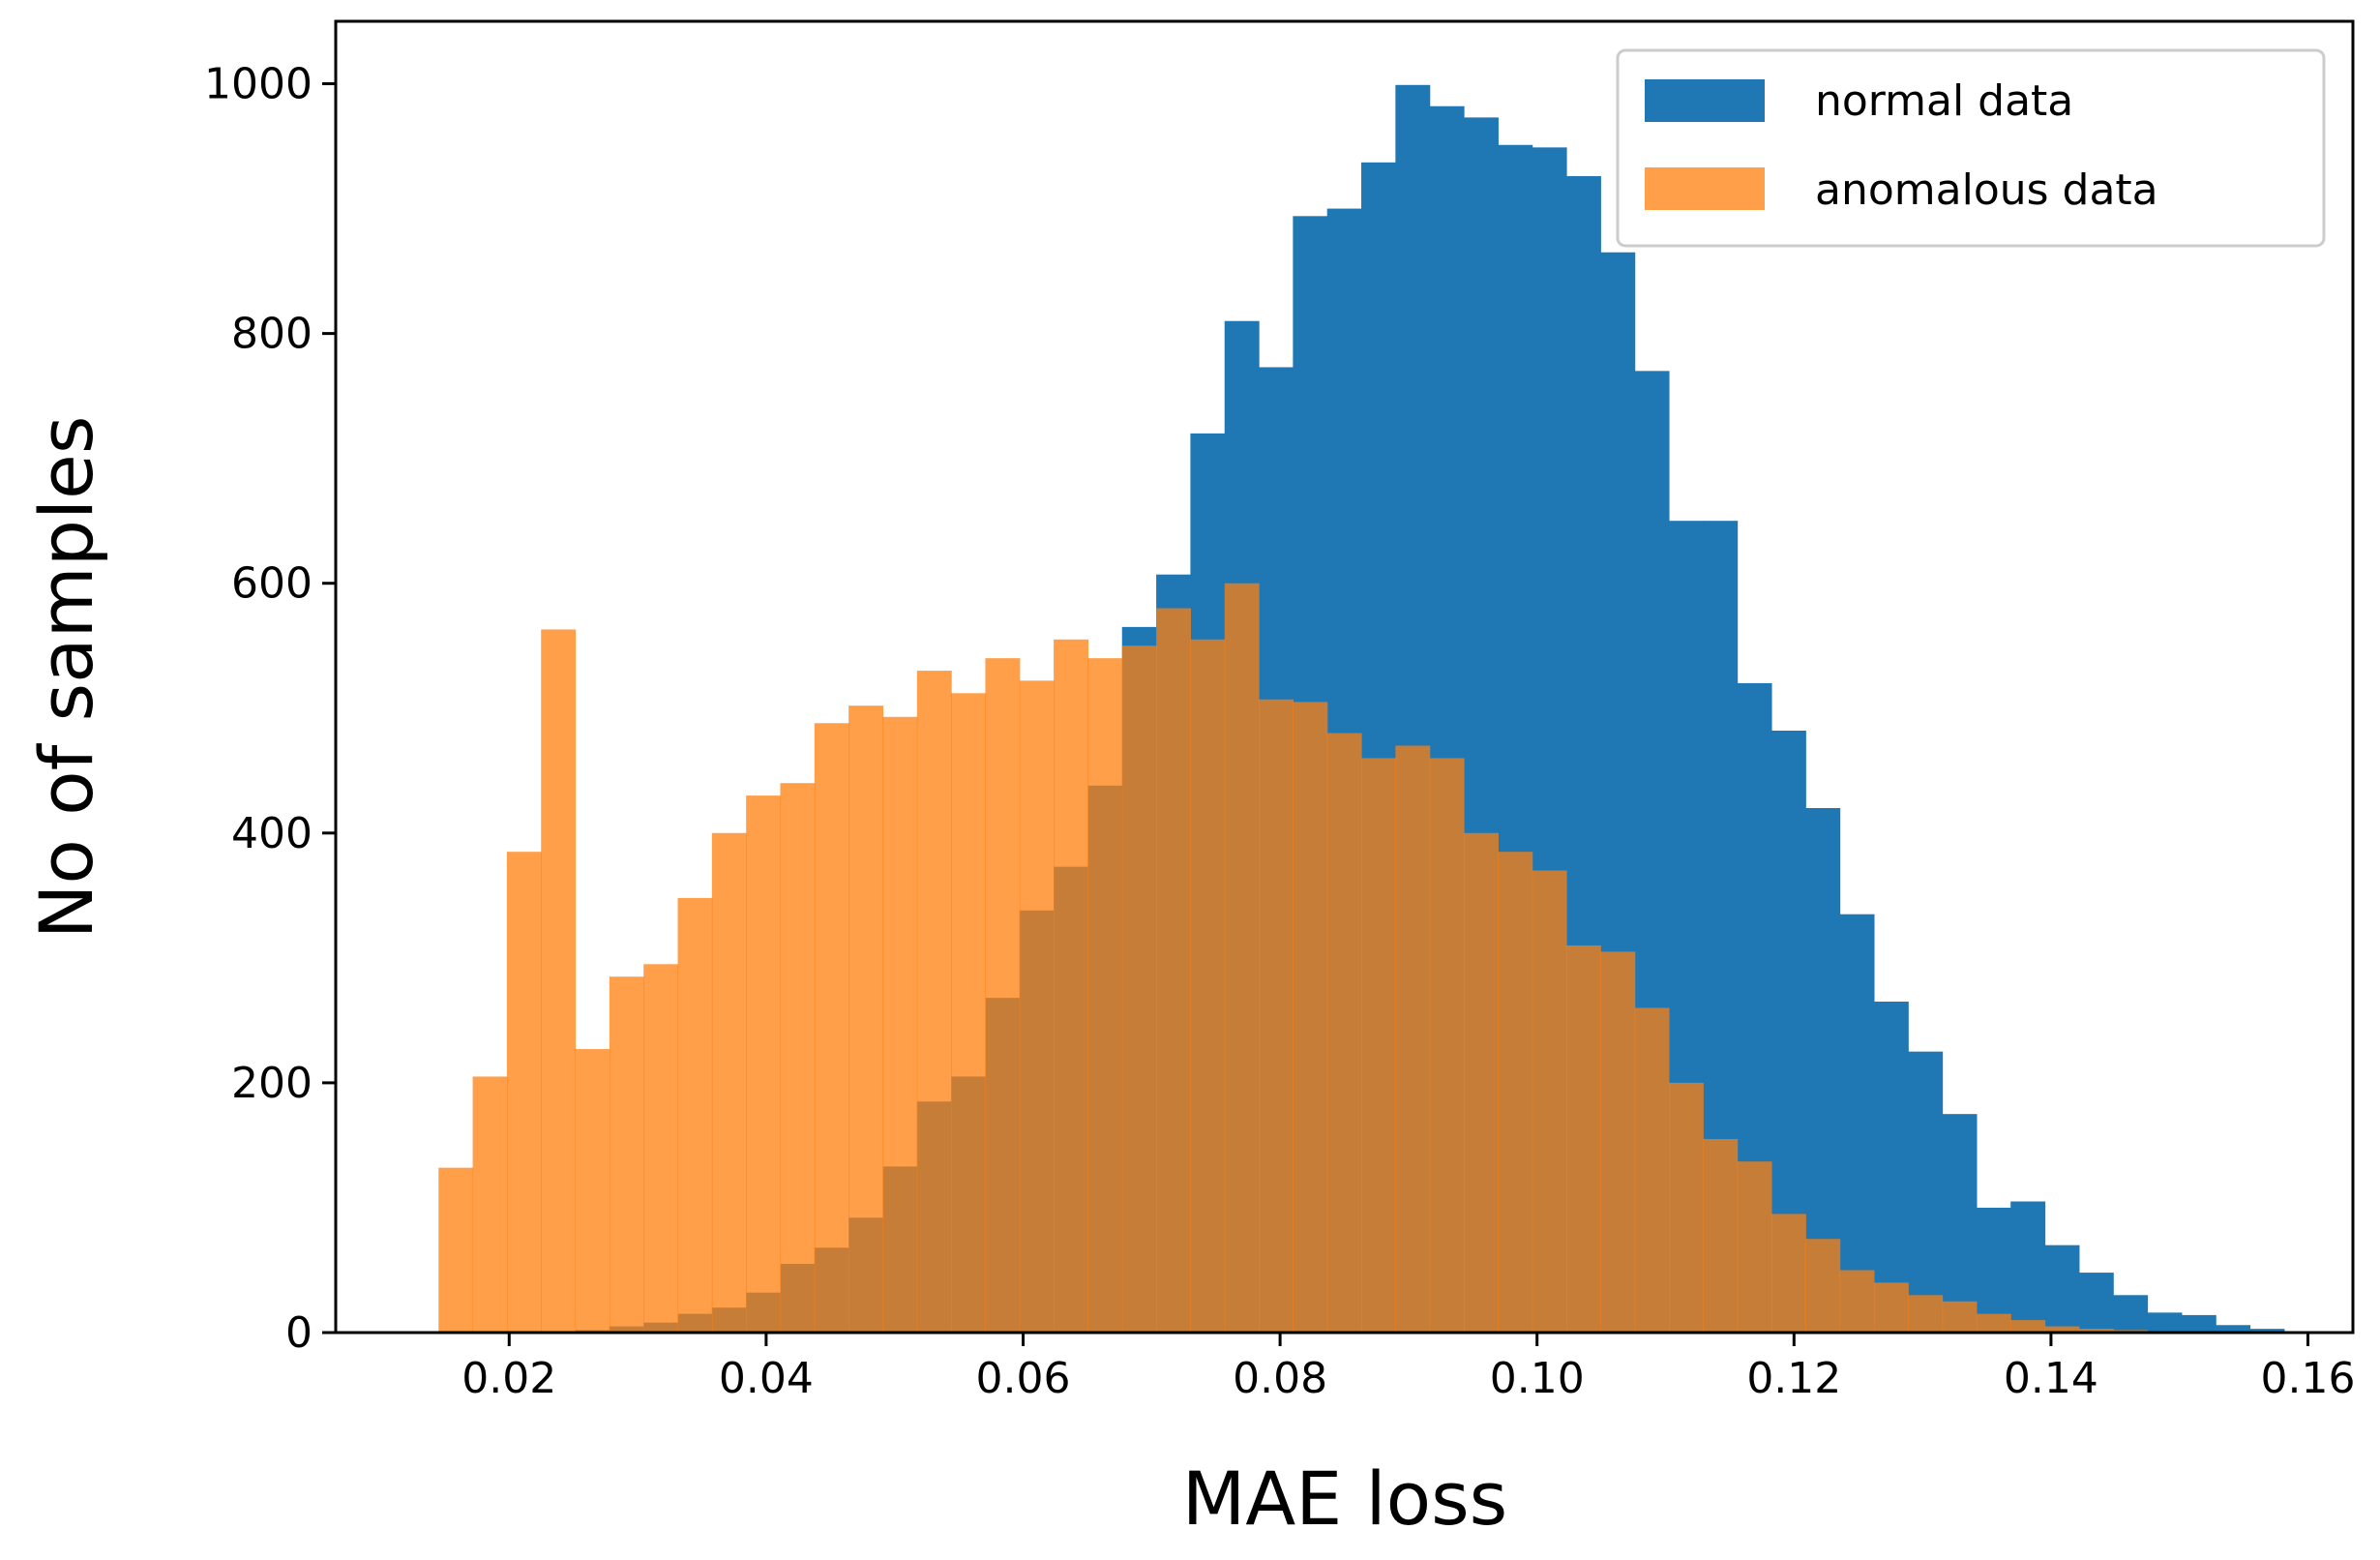 The height and width of the screenshot is (1560, 2380). I want to click on legend-swatch-anomalous, so click(1705, 189).